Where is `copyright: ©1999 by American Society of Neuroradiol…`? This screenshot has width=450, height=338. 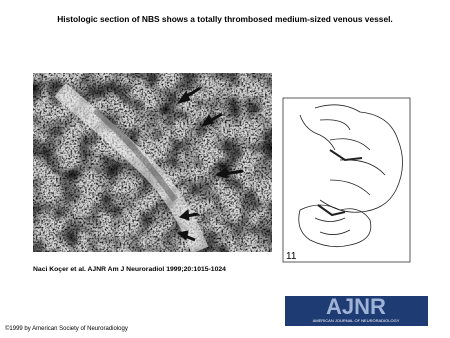 copyright: ©1999 by American Society of Neuroradiol… is located at coordinates (66, 329).